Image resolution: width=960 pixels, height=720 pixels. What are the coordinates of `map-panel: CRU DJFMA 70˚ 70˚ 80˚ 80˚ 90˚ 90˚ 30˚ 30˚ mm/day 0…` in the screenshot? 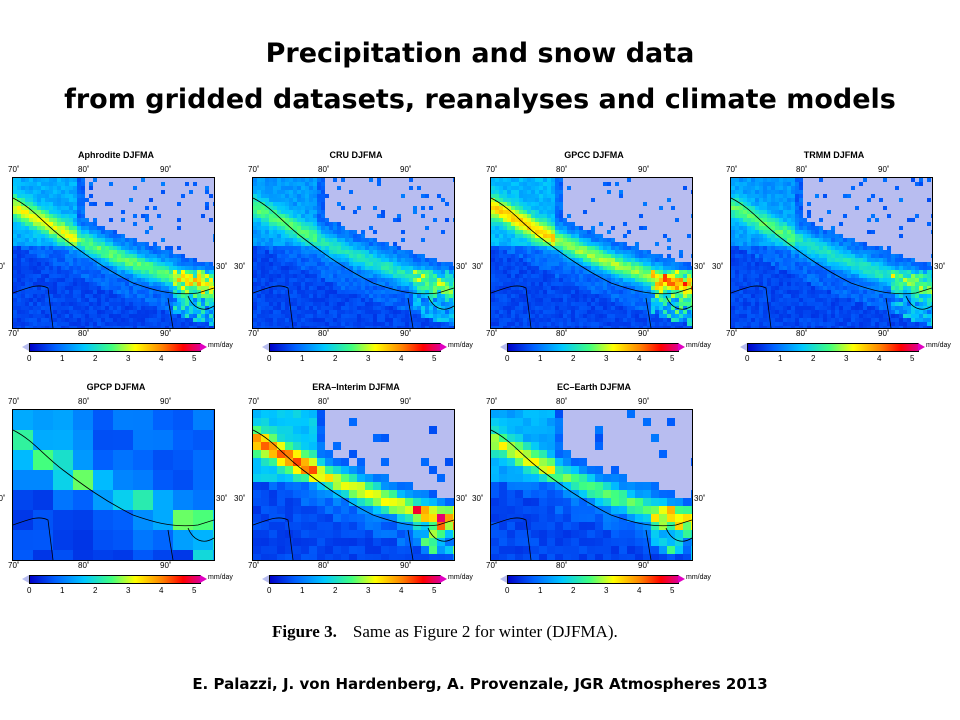 It's located at (353, 262).